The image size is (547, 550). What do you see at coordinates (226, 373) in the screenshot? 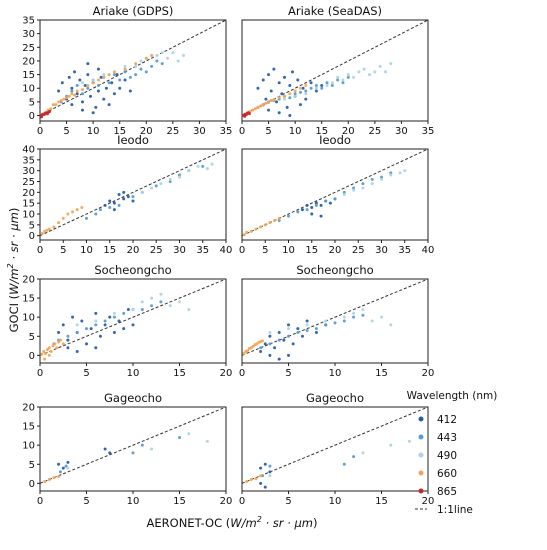
I see `x-tick-label: 20` at bounding box center [226, 373].